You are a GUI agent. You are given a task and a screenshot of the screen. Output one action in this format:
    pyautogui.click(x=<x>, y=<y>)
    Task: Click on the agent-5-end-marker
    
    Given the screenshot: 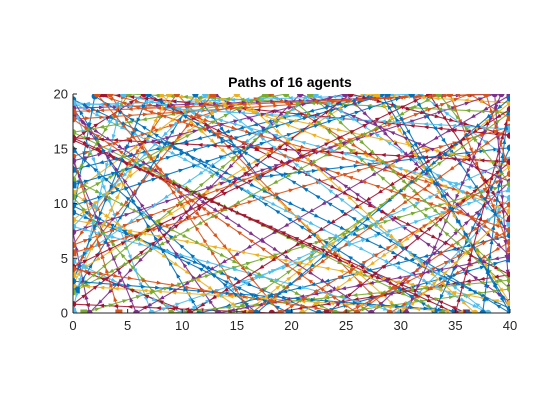 What is the action you would take?
    pyautogui.click(x=442, y=310)
    